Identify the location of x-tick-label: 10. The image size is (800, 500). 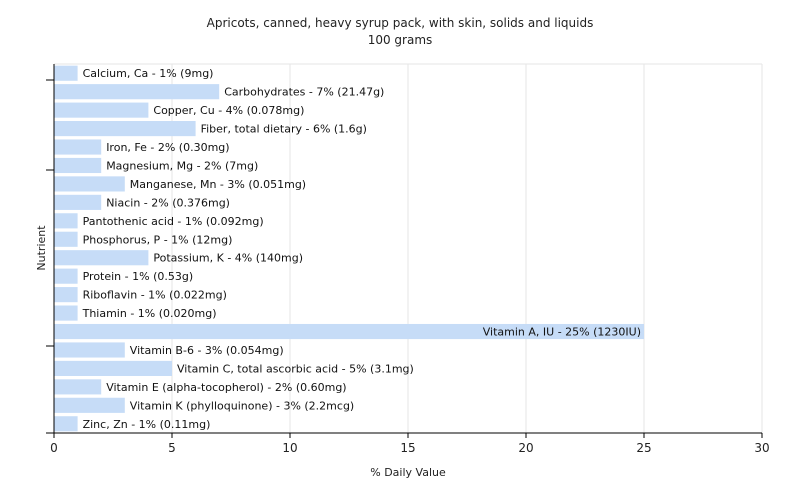
(289, 448).